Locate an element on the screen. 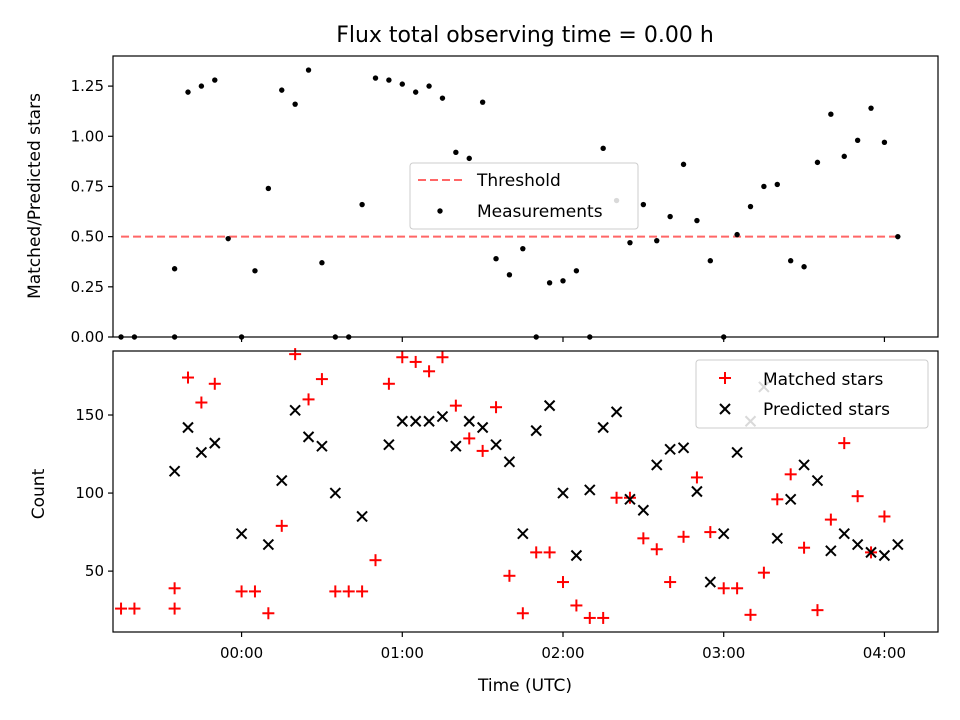 This screenshot has height=720, width=960. matched-legend-swatch is located at coordinates (725, 378).